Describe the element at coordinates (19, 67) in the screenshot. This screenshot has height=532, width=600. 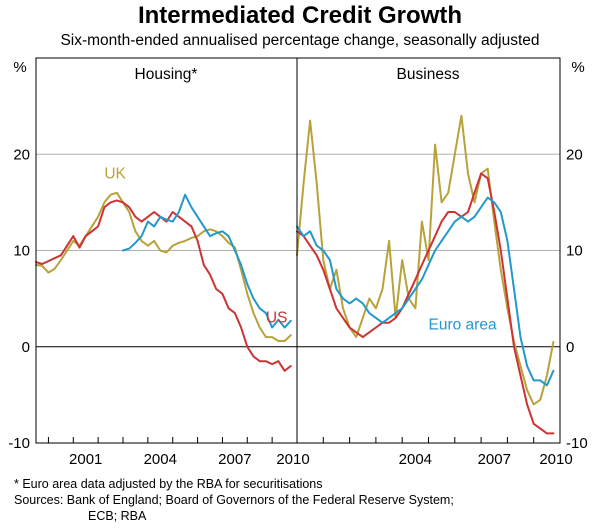
I see `y-unit-left: %` at that location.